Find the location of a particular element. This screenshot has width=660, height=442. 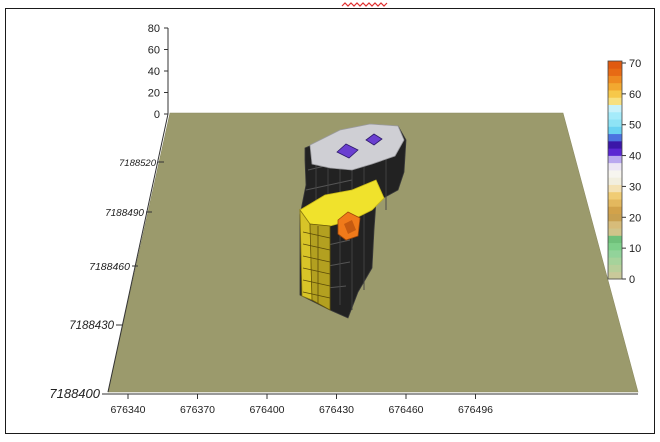

x-tick-label: 676430 is located at coordinates (336, 410).